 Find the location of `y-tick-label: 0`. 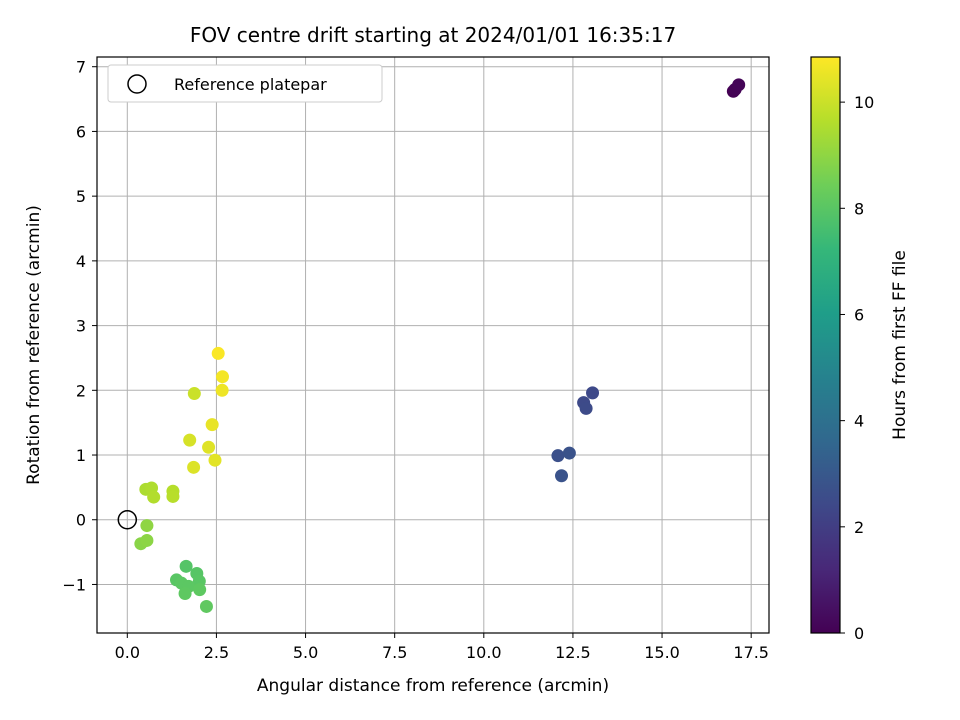

y-tick-label: 0 is located at coordinates (81, 520).